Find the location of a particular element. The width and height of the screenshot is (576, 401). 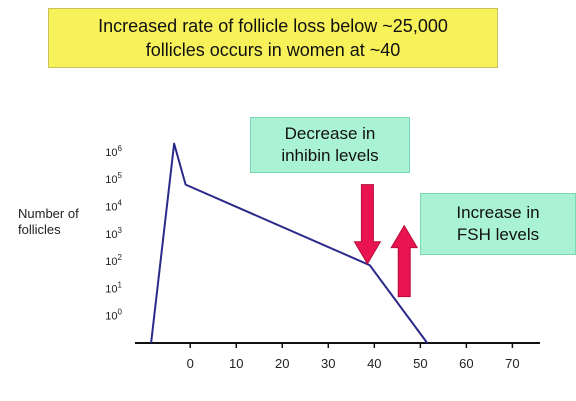

y-tick-label: 10⁵ is located at coordinates (113, 178).